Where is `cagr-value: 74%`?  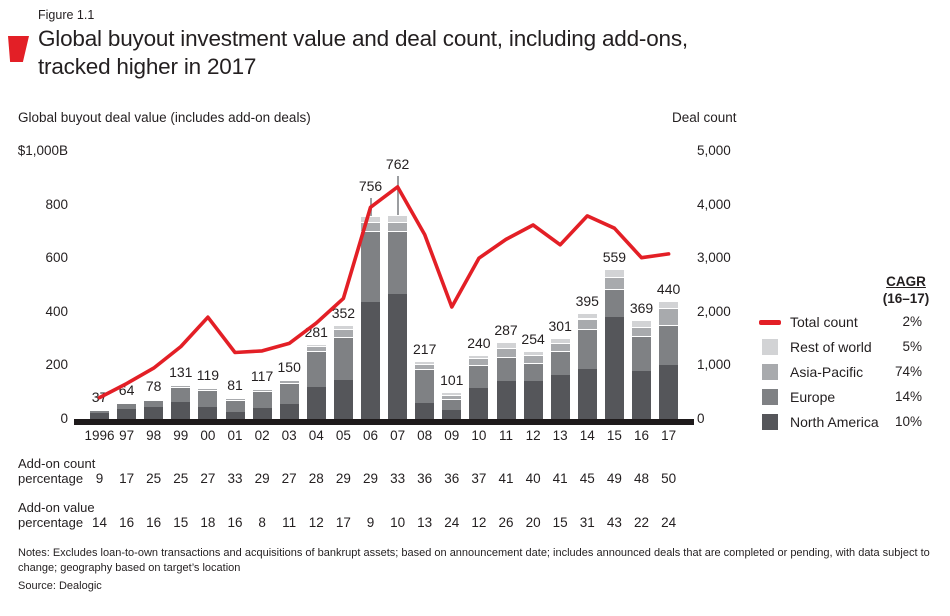
cagr-value: 74% is located at coordinates (908, 371).